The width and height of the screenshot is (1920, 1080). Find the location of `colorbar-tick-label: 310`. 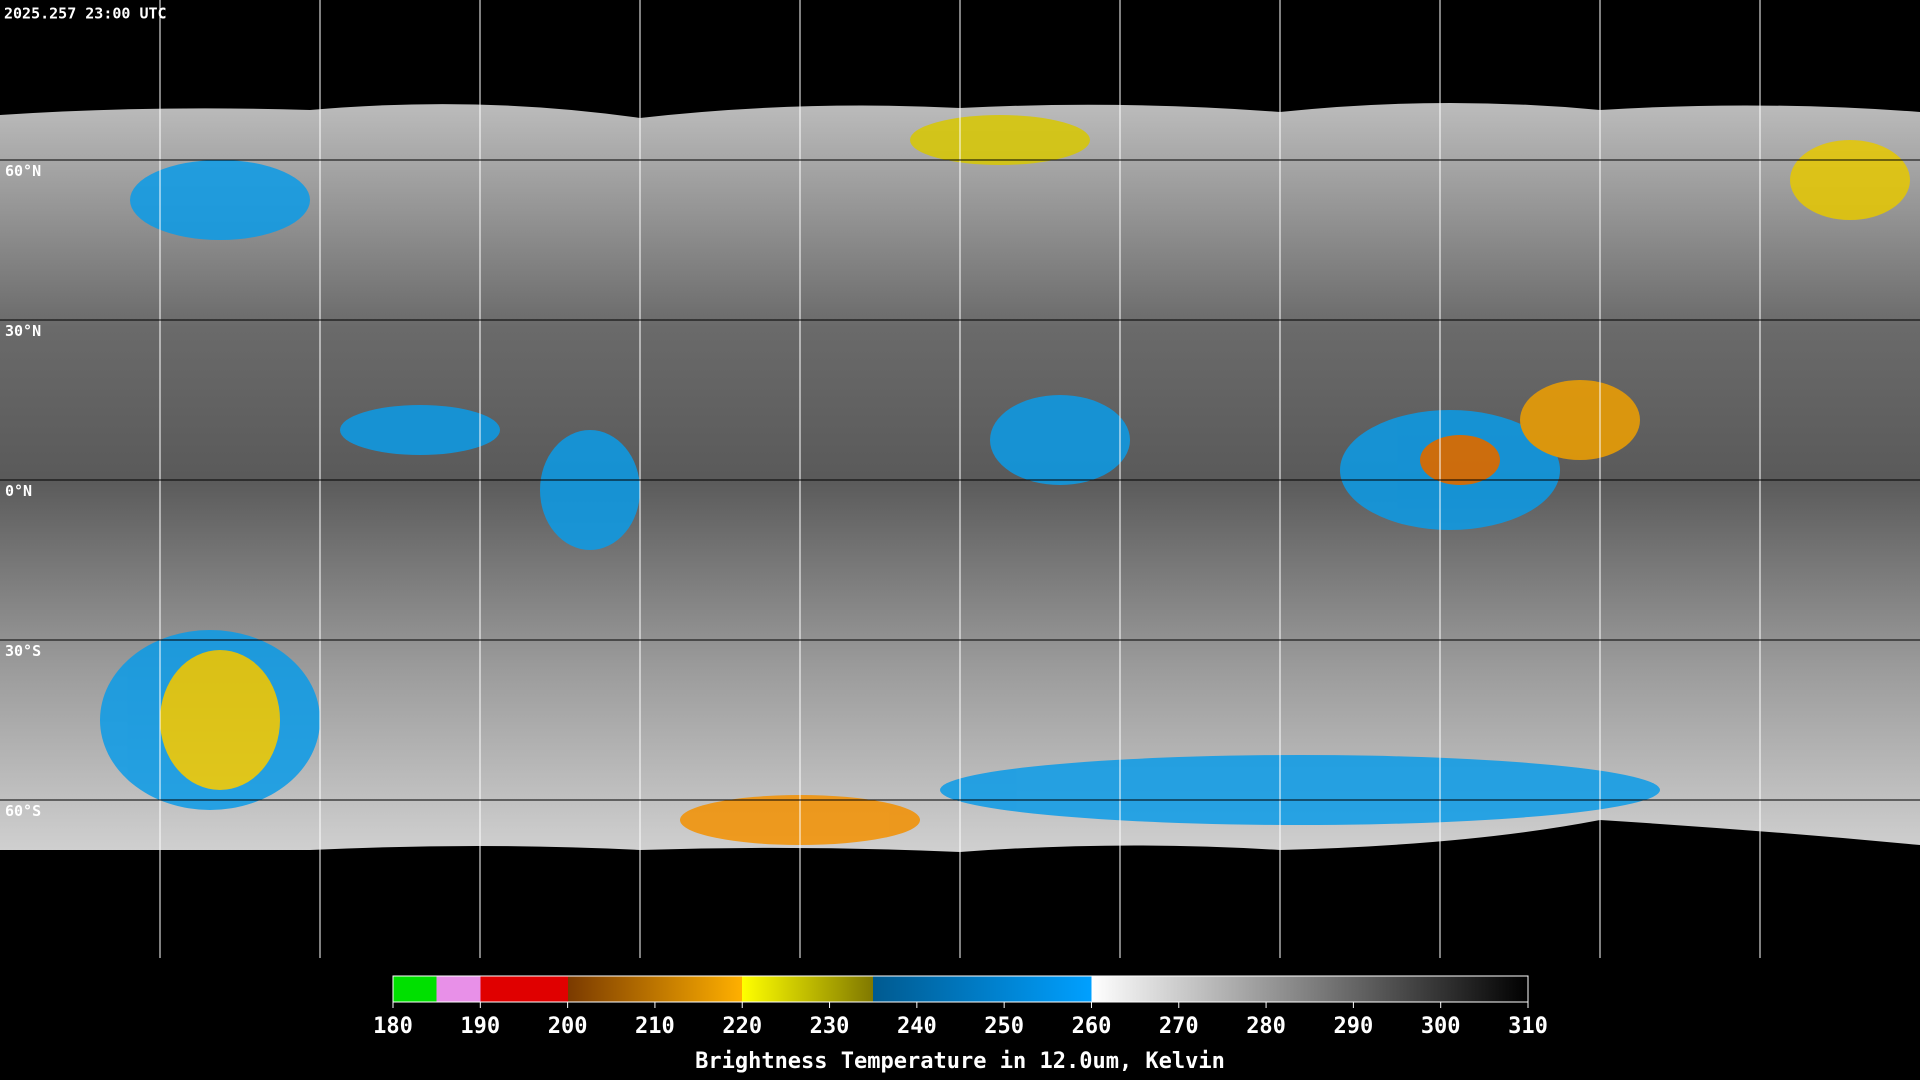

colorbar-tick-label: 310 is located at coordinates (1528, 1026).